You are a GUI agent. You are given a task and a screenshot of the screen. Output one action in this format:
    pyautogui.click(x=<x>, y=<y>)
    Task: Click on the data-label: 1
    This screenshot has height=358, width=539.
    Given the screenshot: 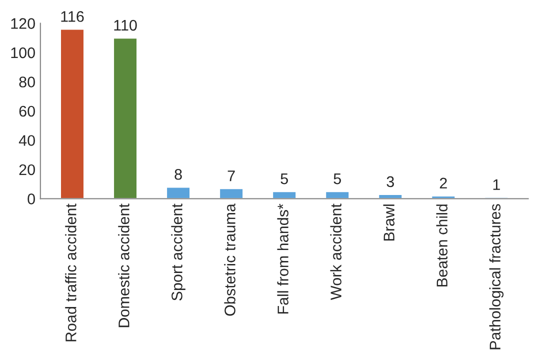 What is the action you would take?
    pyautogui.click(x=496, y=184)
    